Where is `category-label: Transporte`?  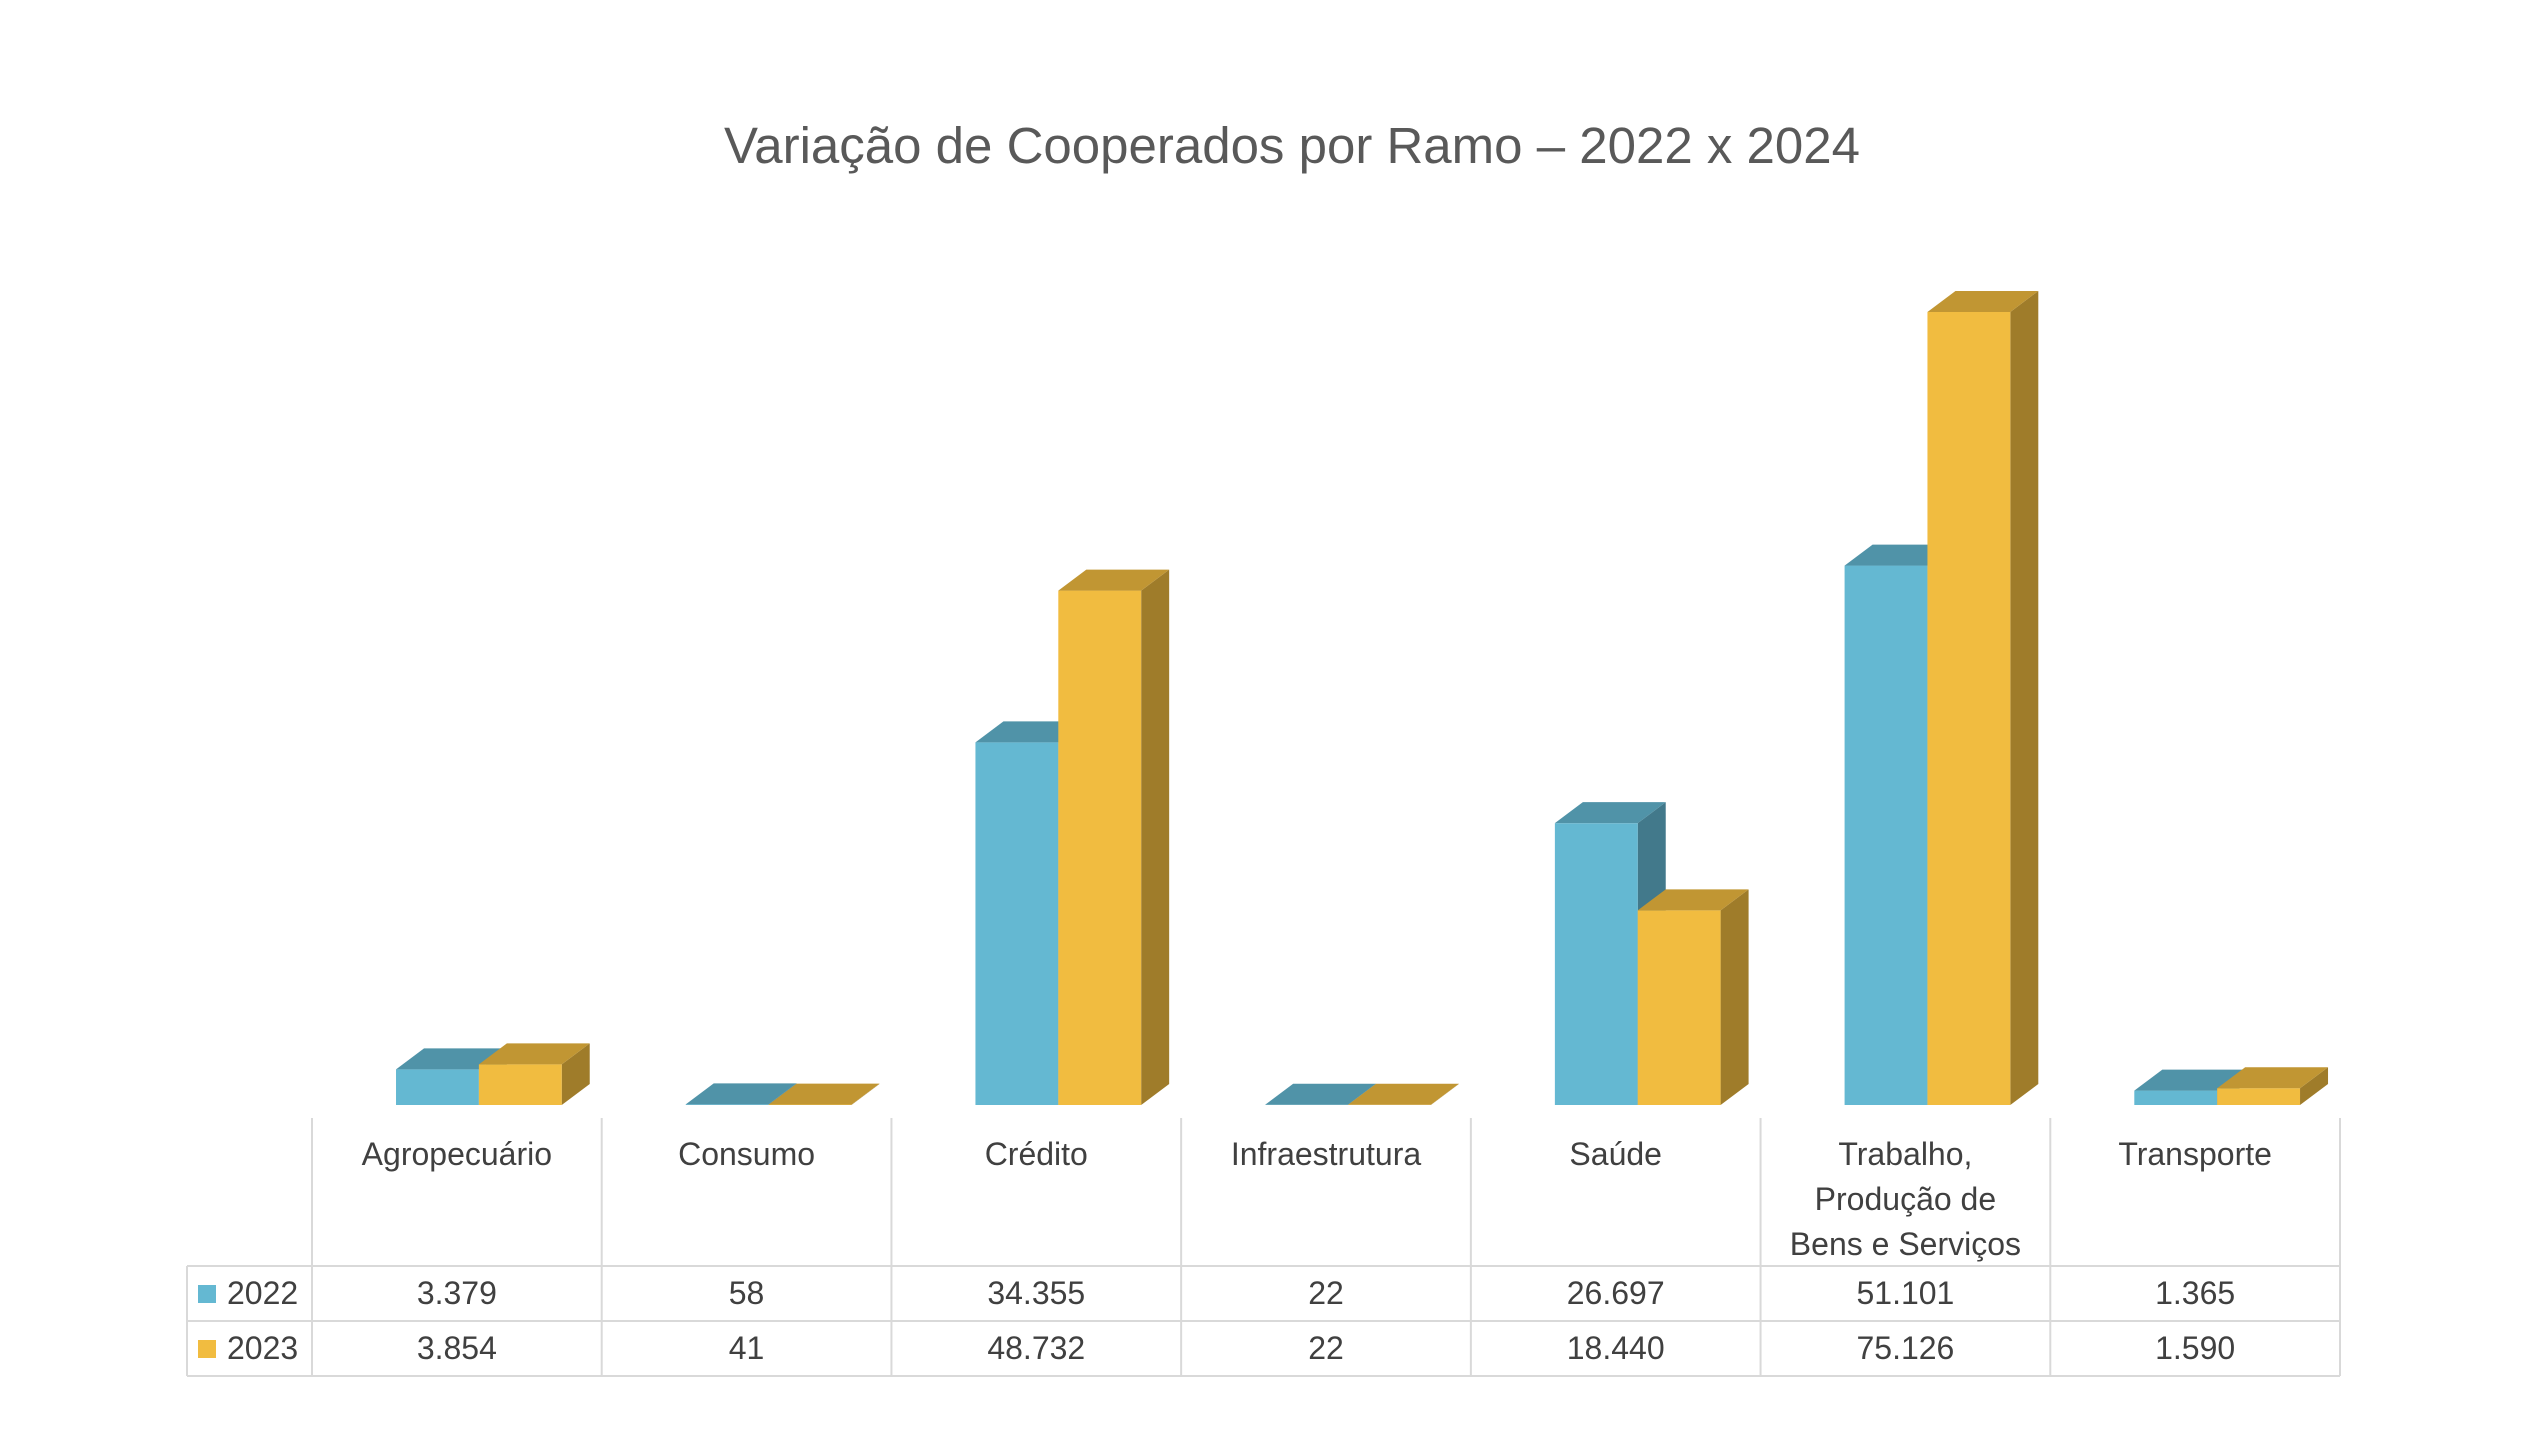 category-label: Transporte is located at coordinates (2195, 1154).